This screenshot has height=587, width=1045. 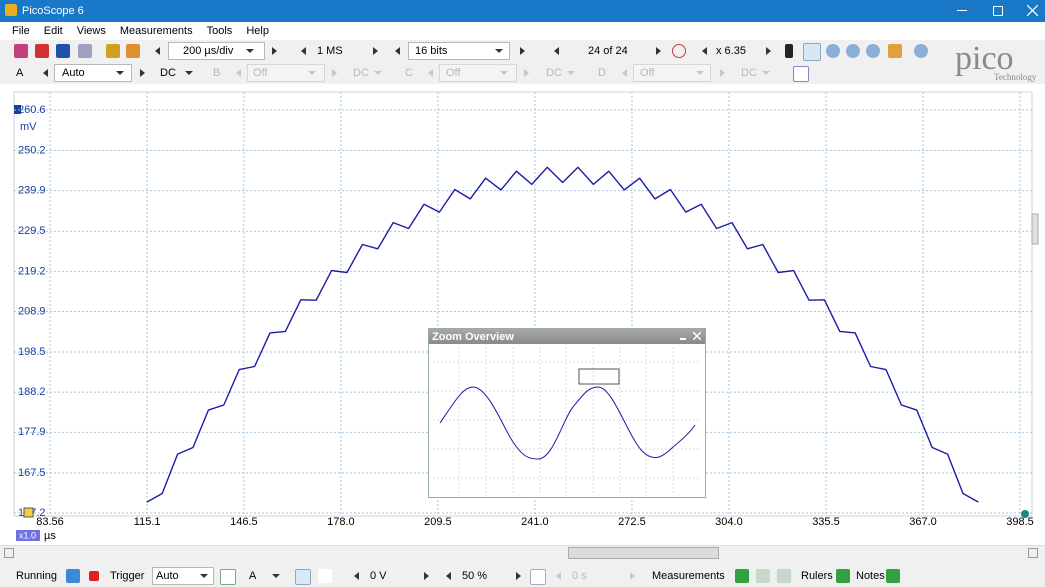 I want to click on hand-tool, so click(x=812, y=52).